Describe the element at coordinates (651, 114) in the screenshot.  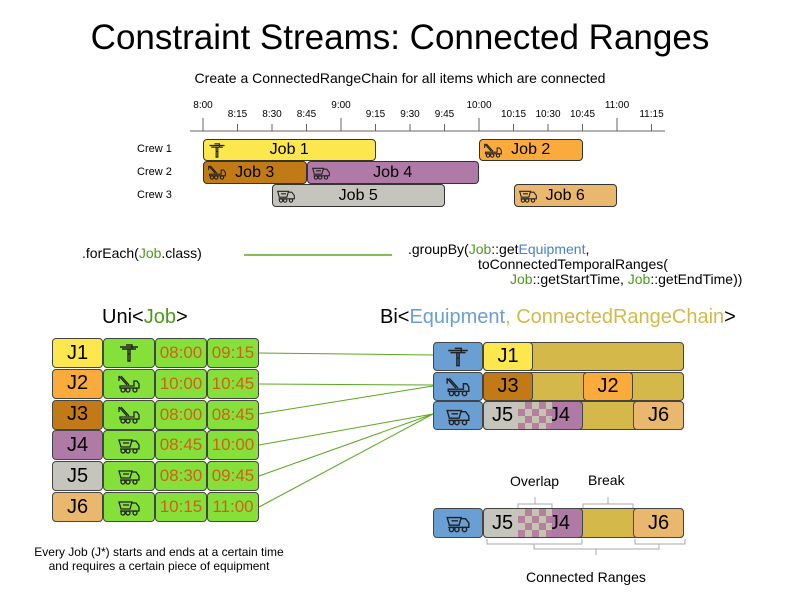
I see `tick-label: 11:15` at that location.